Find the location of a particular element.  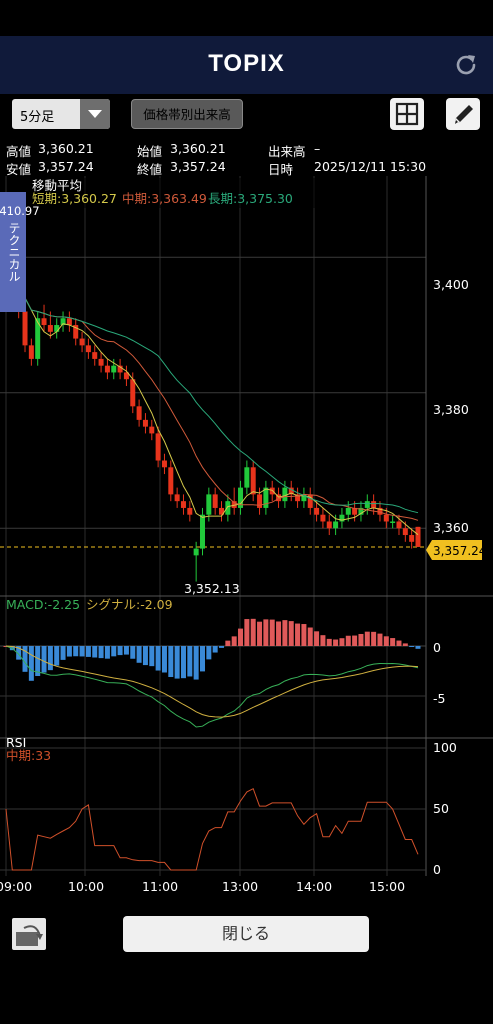

rotate-screen-icon is located at coordinates (29, 934).